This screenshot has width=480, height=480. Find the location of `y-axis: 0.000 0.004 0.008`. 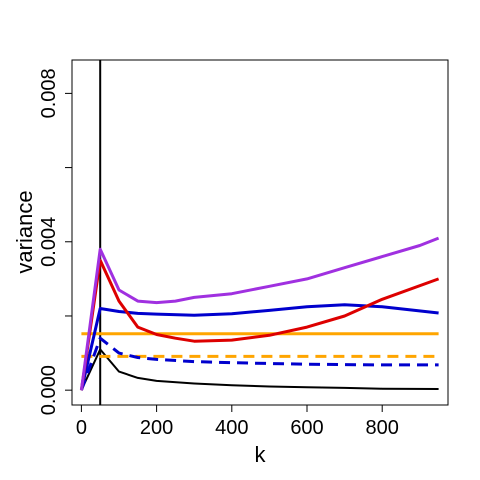

y-axis: 0.000 0.004 0.008 is located at coordinates (55, 241).